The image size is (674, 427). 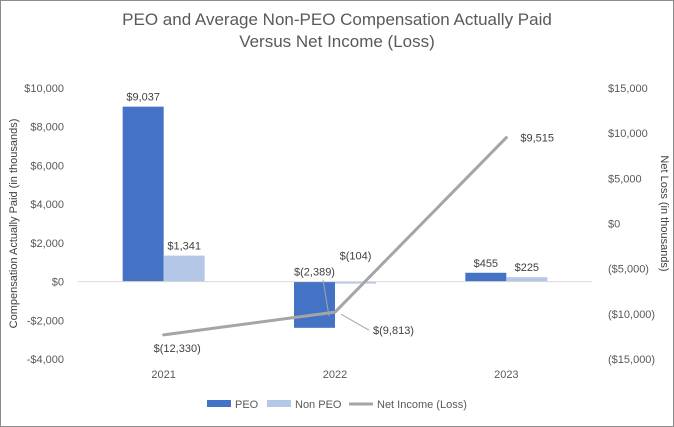 I want to click on x-tick-label: 2022, so click(x=335, y=375).